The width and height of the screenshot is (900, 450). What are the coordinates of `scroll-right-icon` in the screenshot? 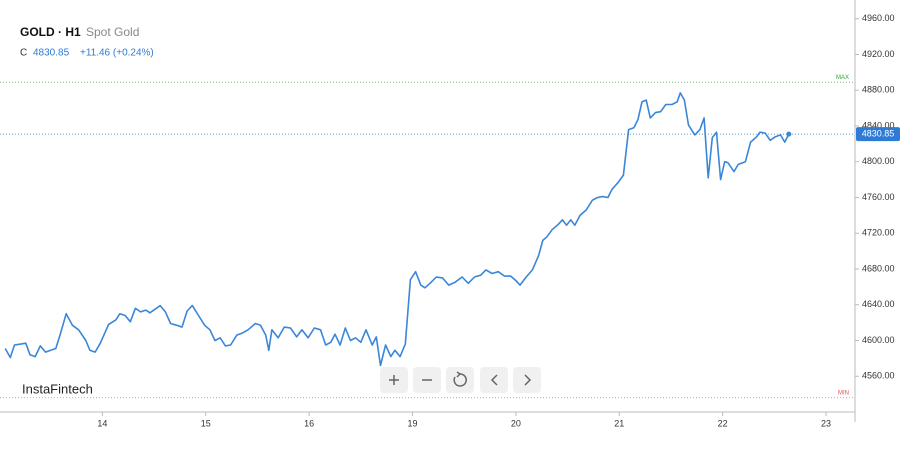 It's located at (528, 380).